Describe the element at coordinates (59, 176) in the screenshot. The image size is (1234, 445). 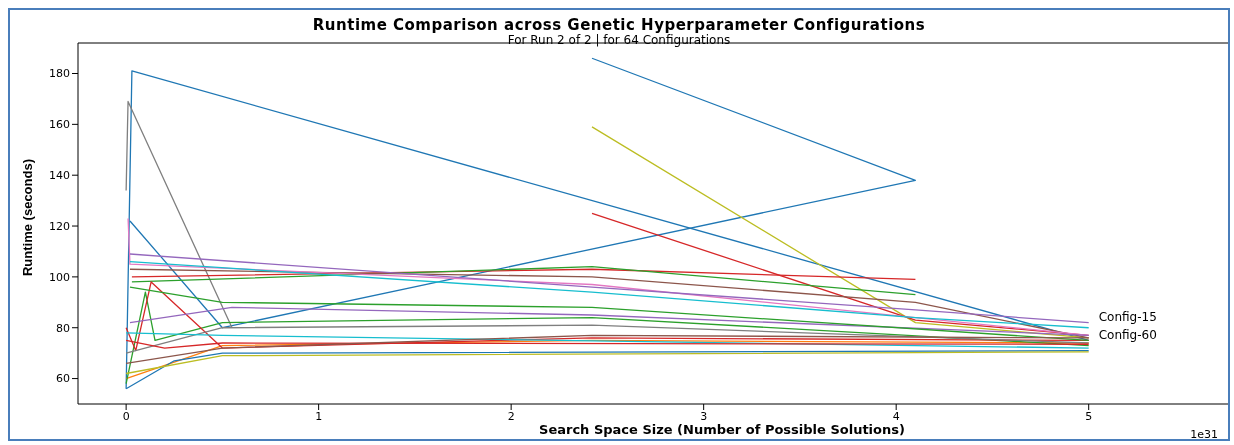
I see `y-tick-label: 140` at that location.